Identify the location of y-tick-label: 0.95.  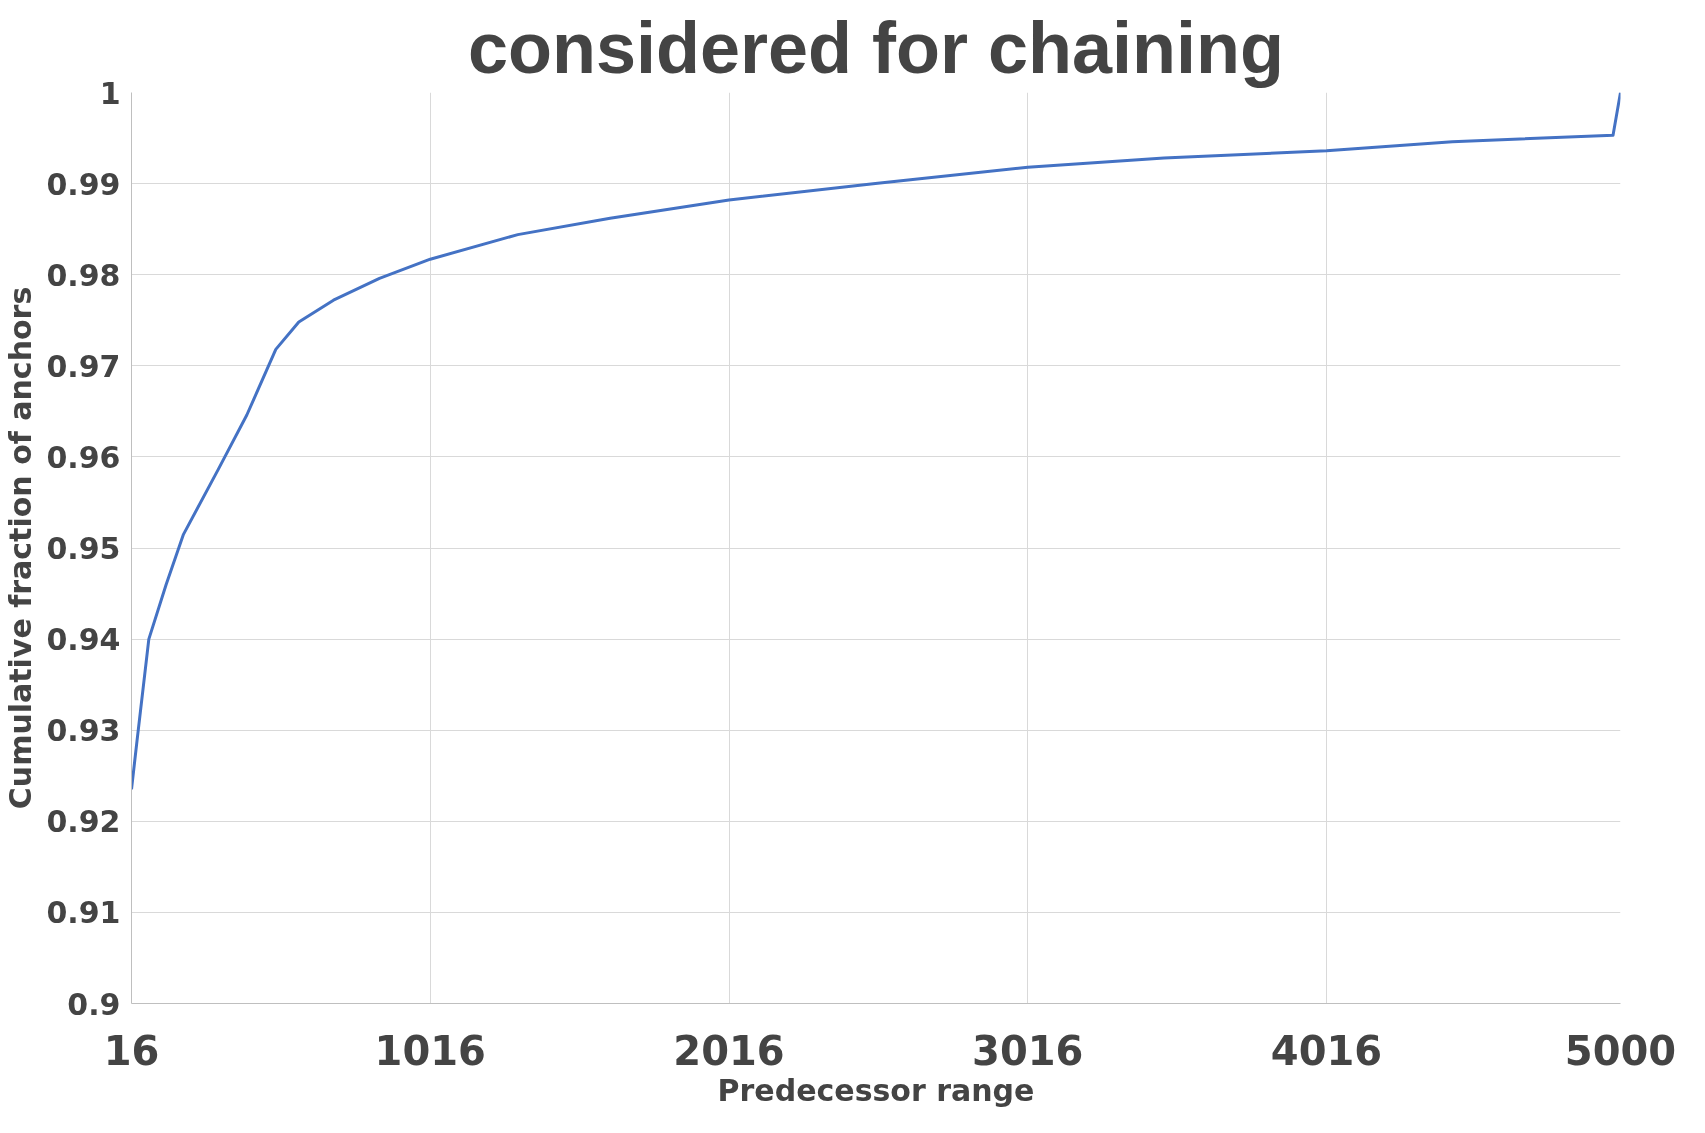
(83, 548).